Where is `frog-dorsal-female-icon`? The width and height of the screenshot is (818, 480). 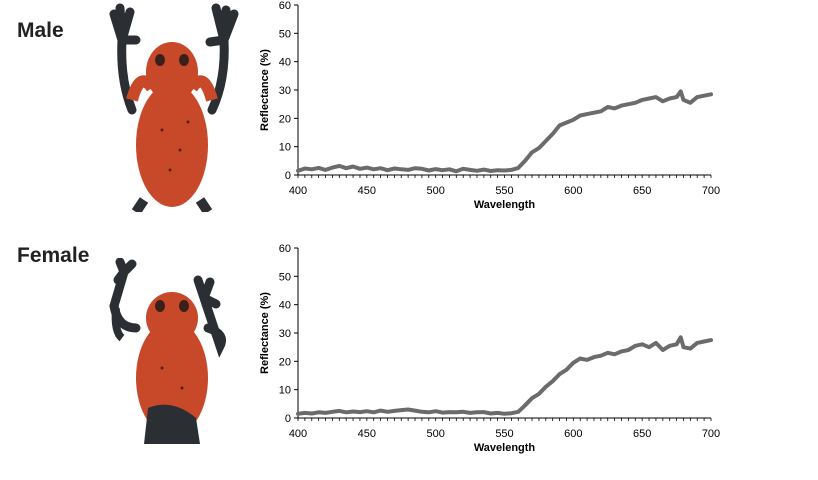
frog-dorsal-female-icon is located at coordinates (167, 351).